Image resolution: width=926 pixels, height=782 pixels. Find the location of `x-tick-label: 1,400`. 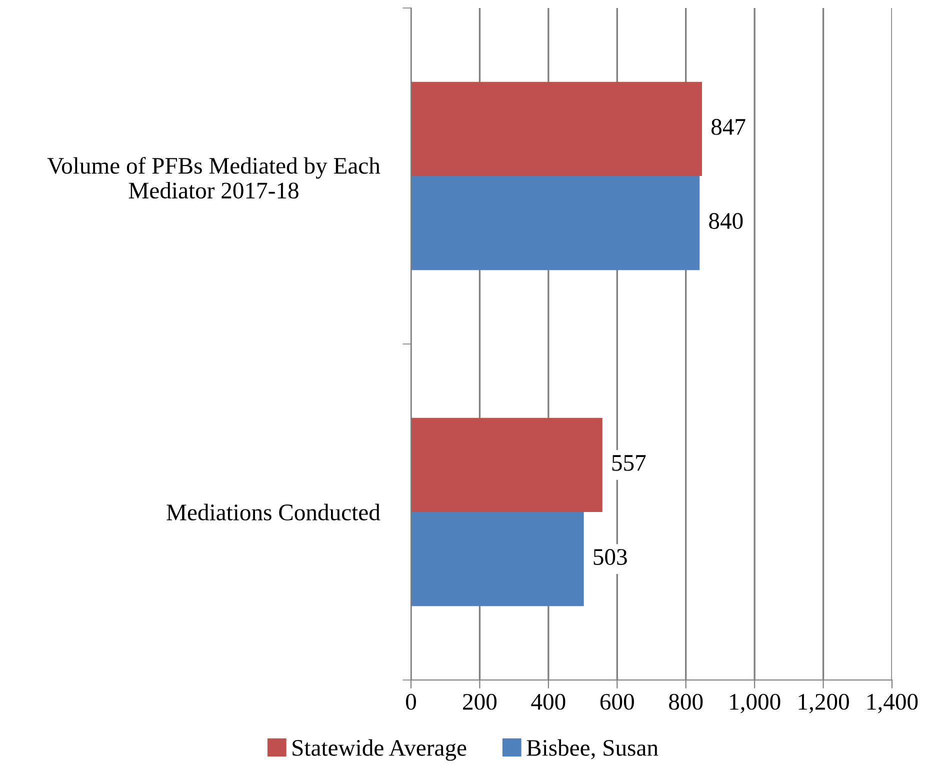

x-tick-label: 1,400 is located at coordinates (893, 704).